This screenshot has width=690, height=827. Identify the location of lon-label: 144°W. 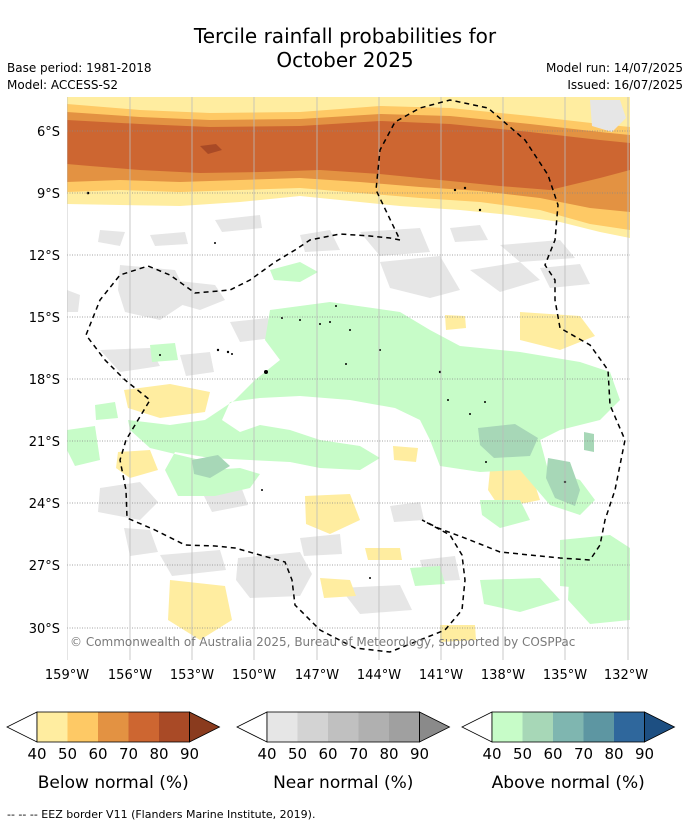
(379, 675).